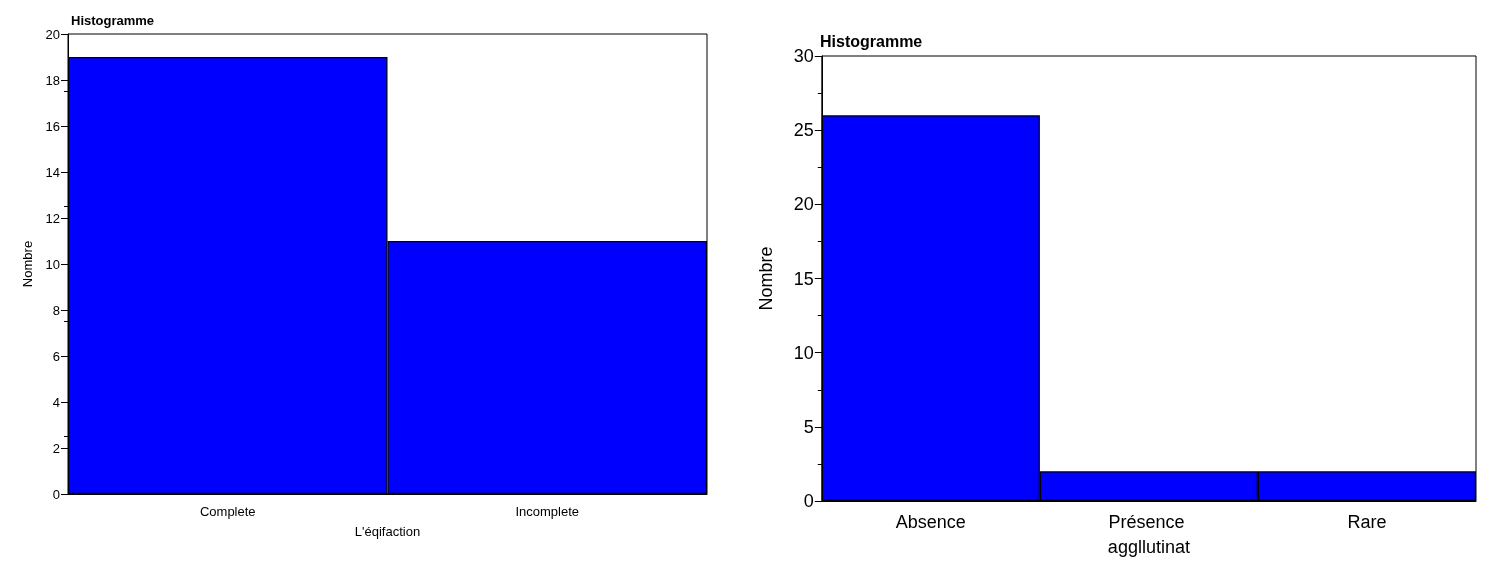 Image resolution: width=1498 pixels, height=579 pixels. I want to click on y-tick-label: 18, so click(52, 80).